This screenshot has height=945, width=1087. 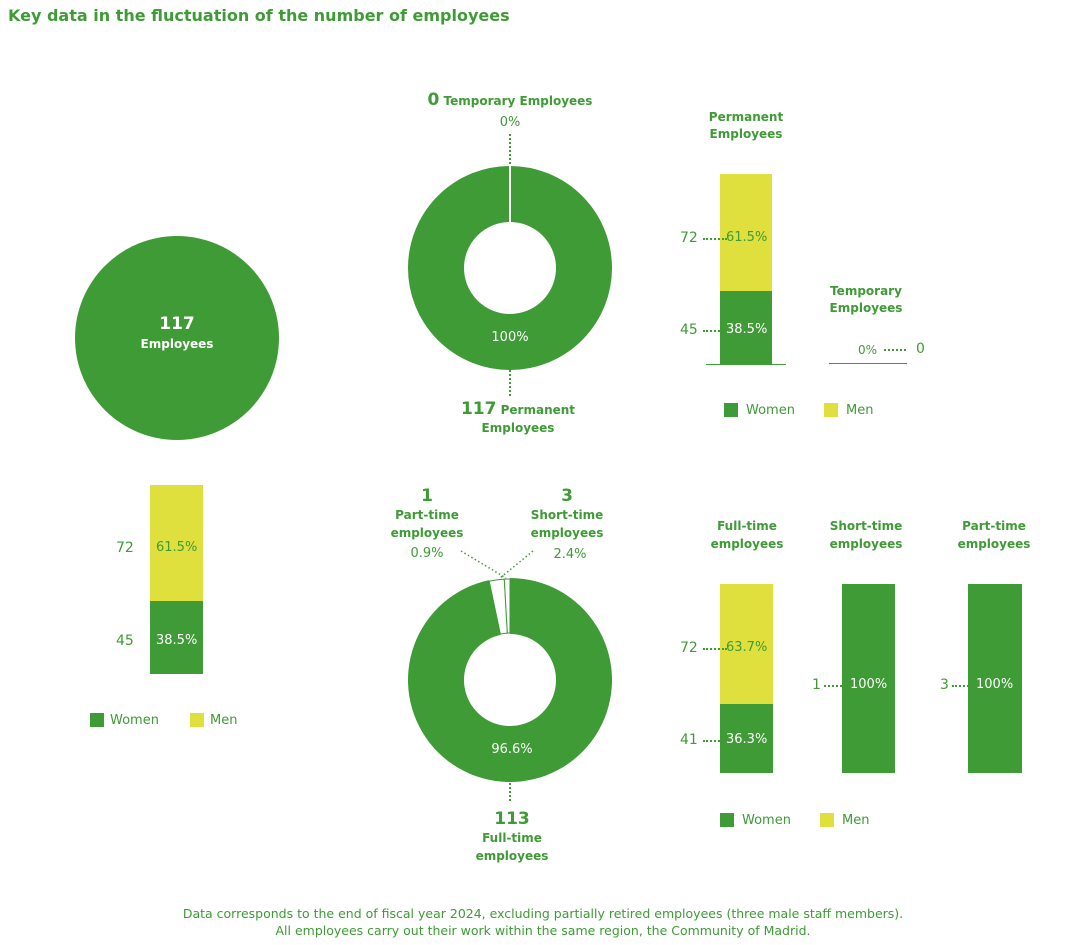 I want to click on bar-women, so click(x=176, y=637).